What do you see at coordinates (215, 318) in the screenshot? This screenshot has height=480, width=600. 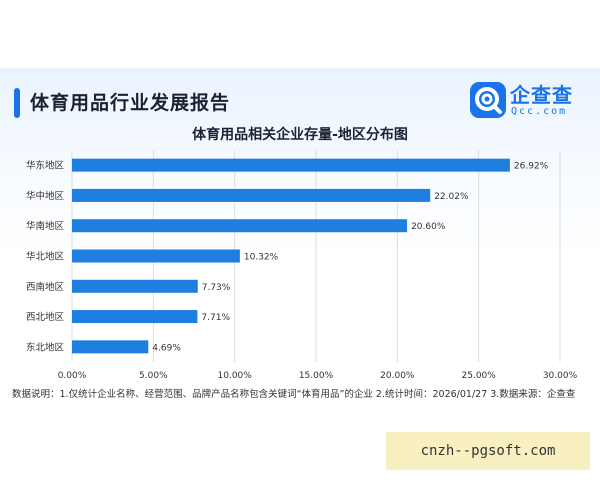 I see `value-label: 7.71%` at bounding box center [215, 318].